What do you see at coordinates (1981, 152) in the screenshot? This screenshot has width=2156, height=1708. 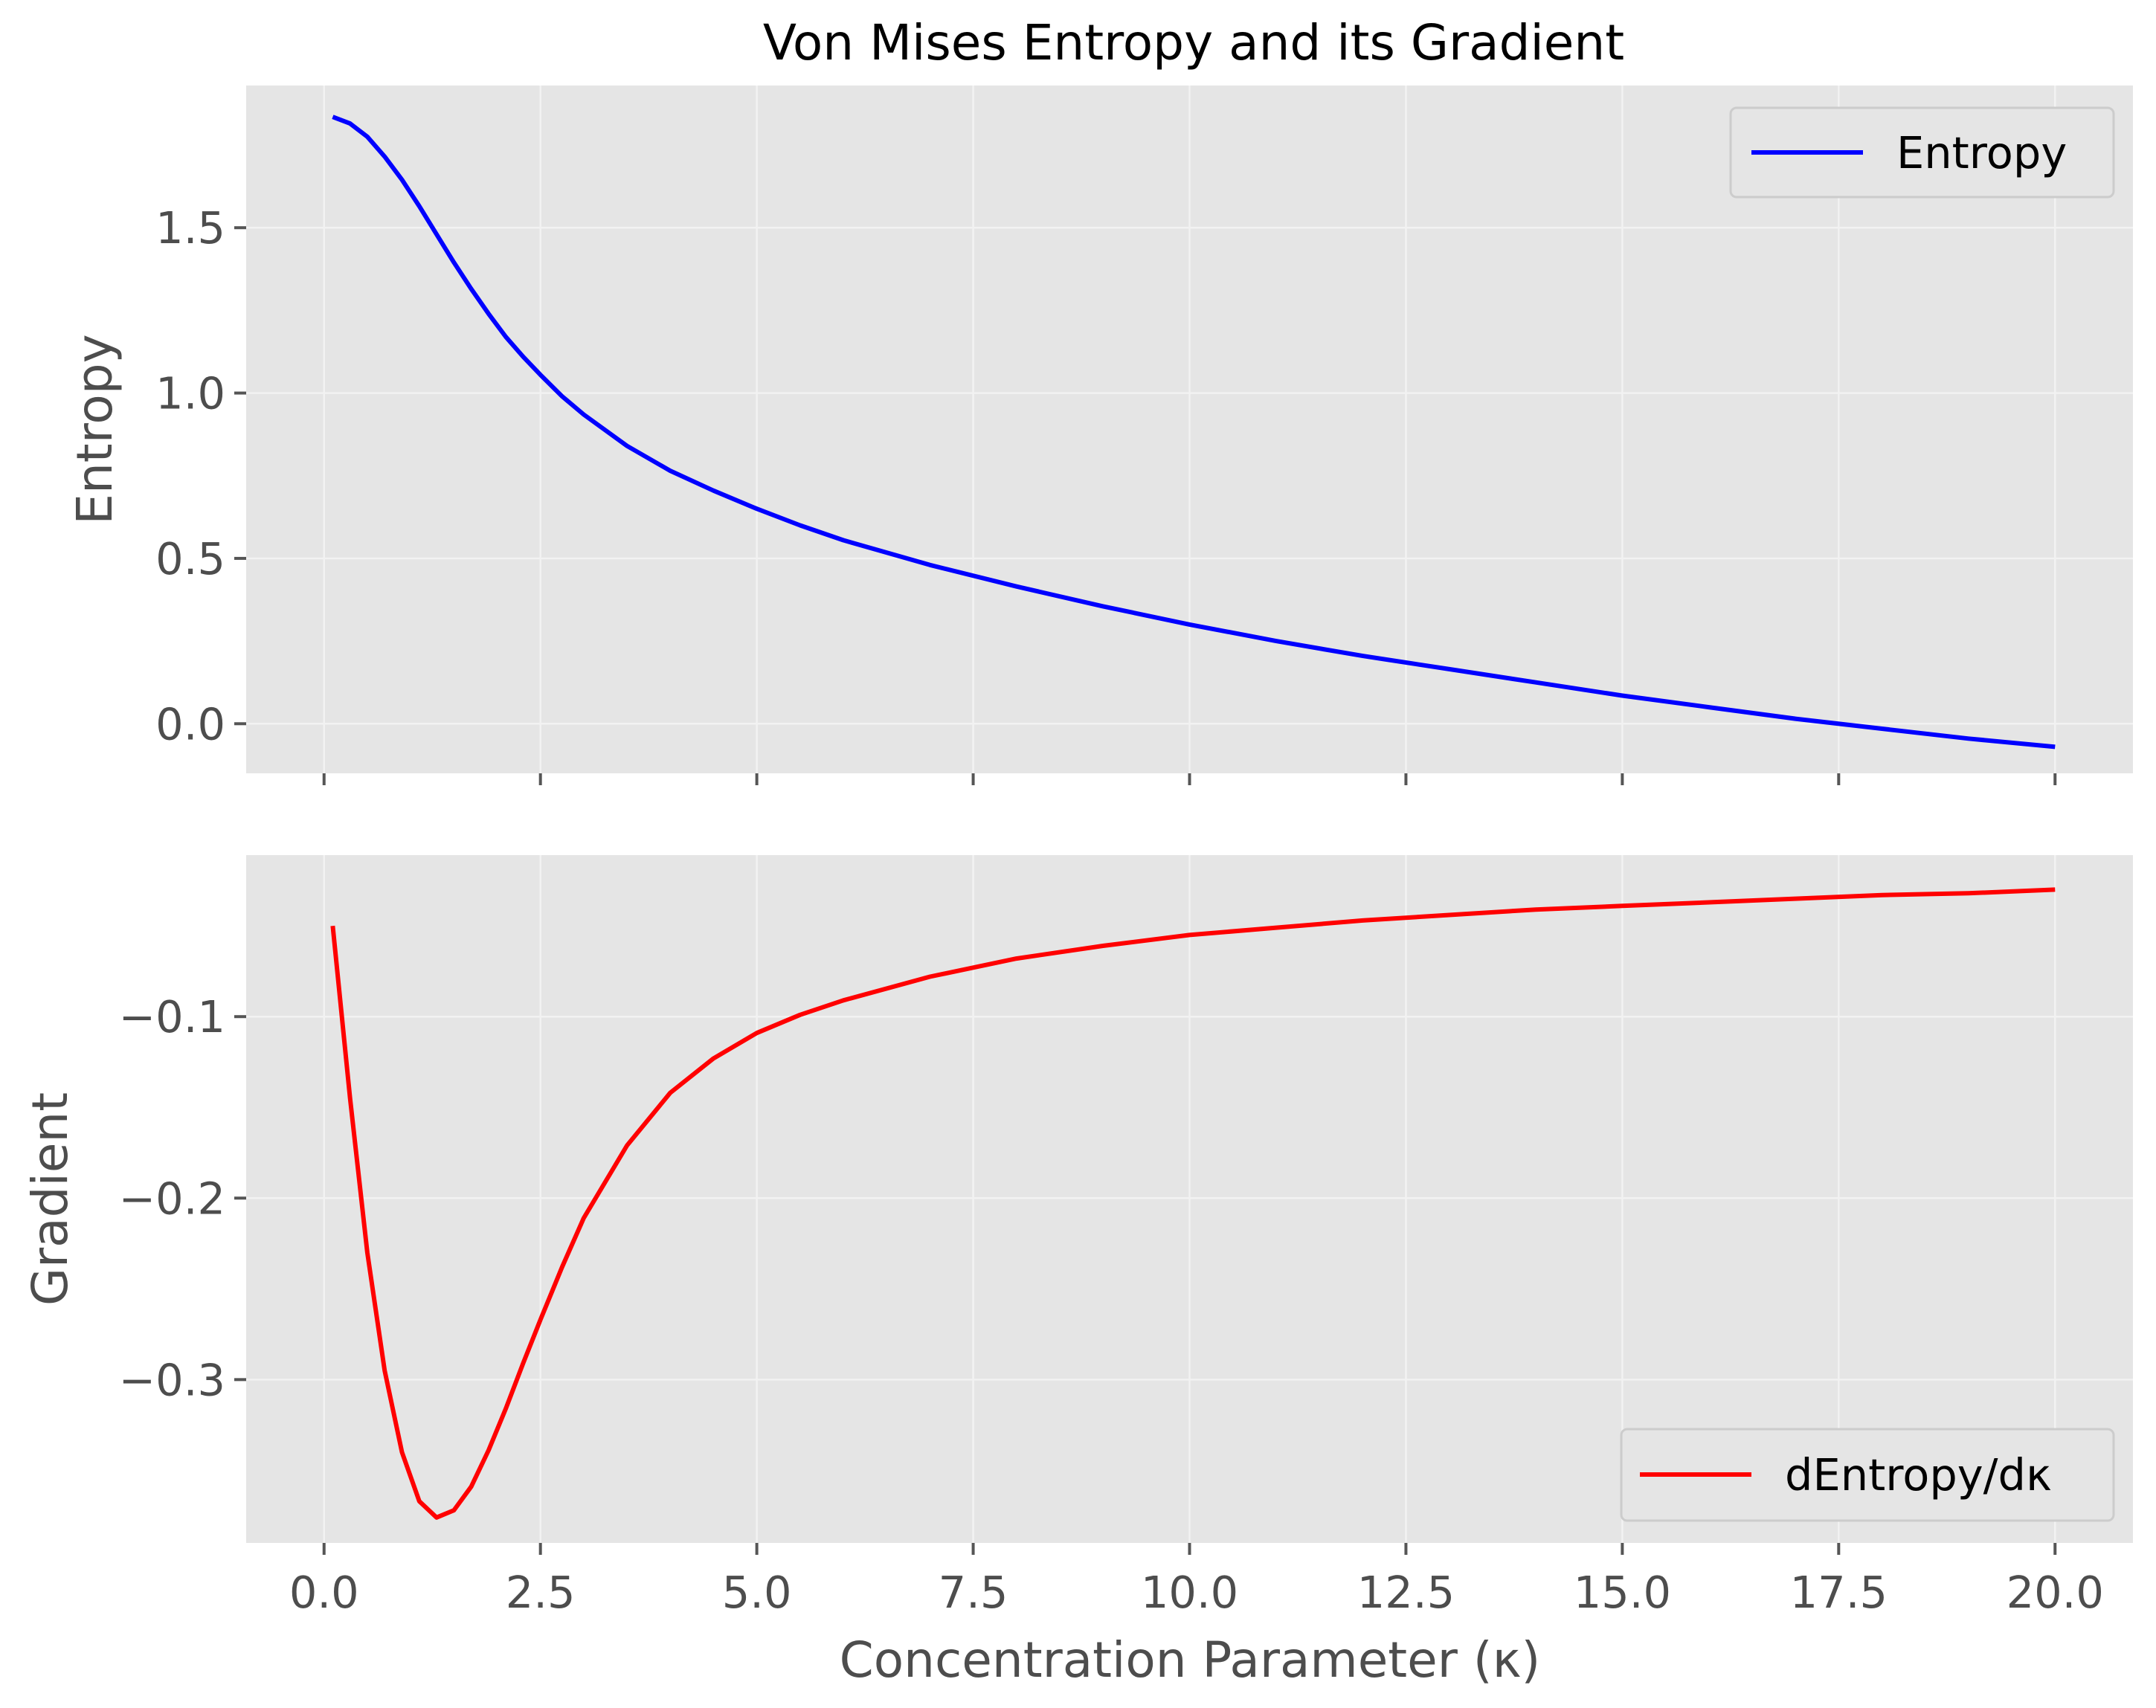 I see `entropy-legend-label: Entropy` at bounding box center [1981, 152].